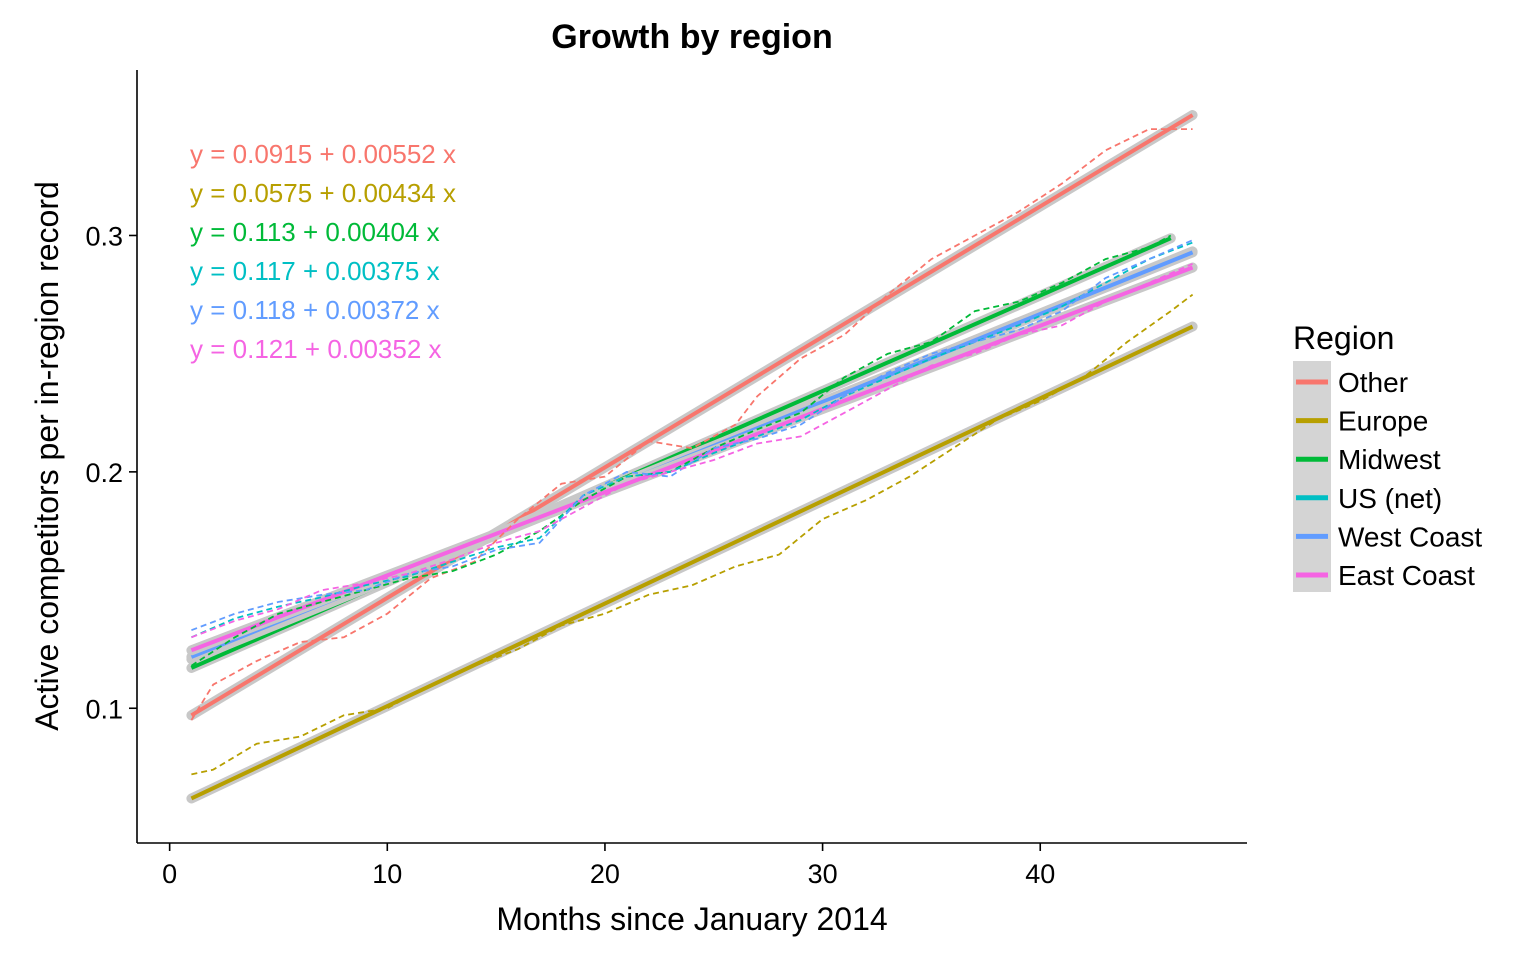 The image size is (1536, 960). I want to click on x-ticks: 0 10 20 30 40, so click(608, 866).